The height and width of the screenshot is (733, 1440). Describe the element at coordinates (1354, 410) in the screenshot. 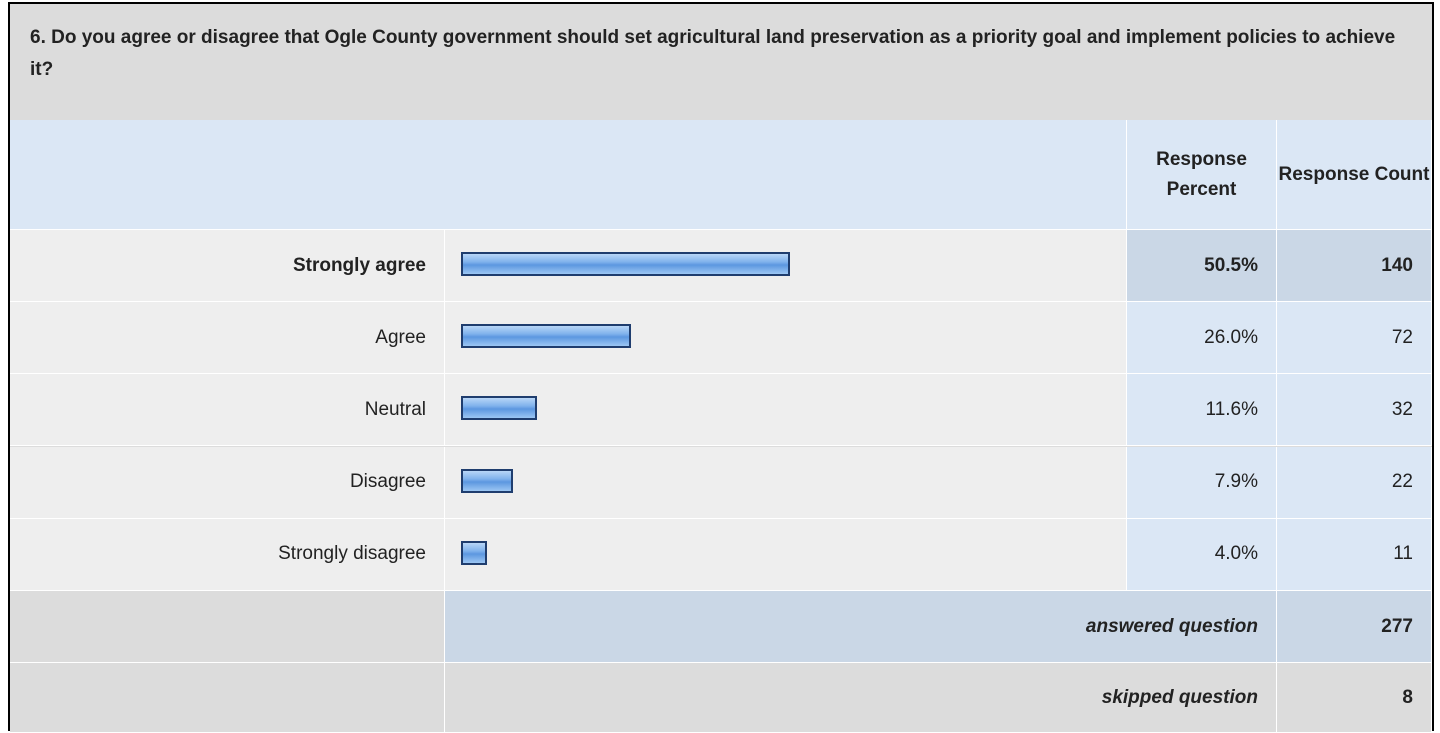

I see `row-count: 32` at that location.